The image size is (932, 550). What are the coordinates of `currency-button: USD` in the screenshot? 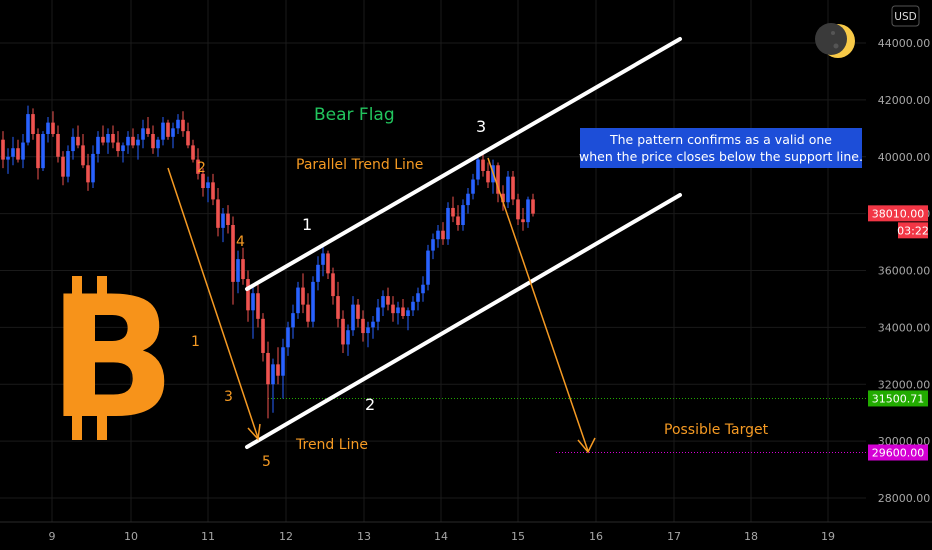 It's located at (905, 16).